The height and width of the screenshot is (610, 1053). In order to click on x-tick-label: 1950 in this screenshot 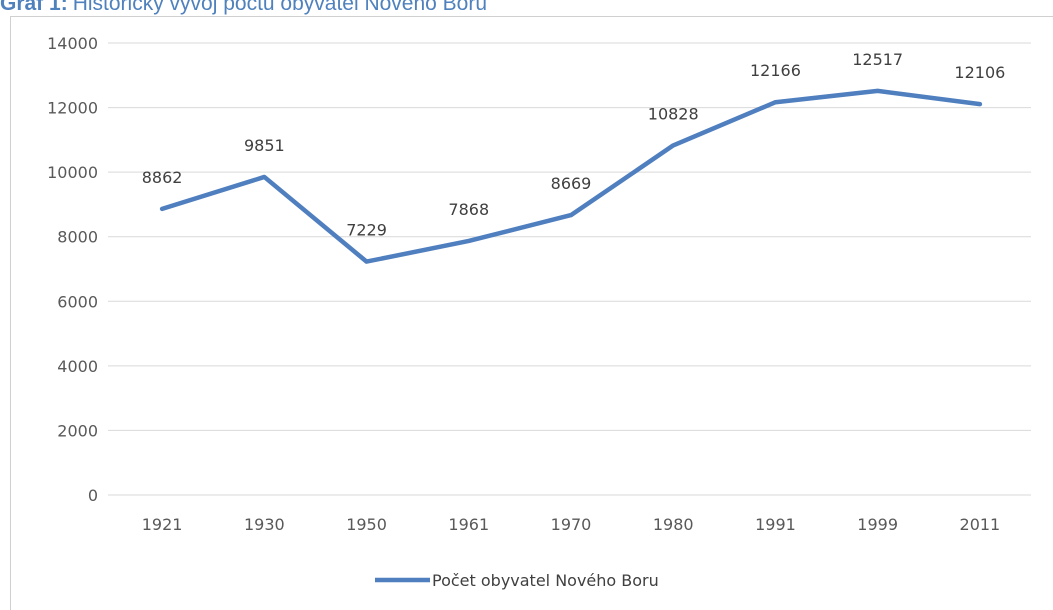, I will do `click(366, 524)`.